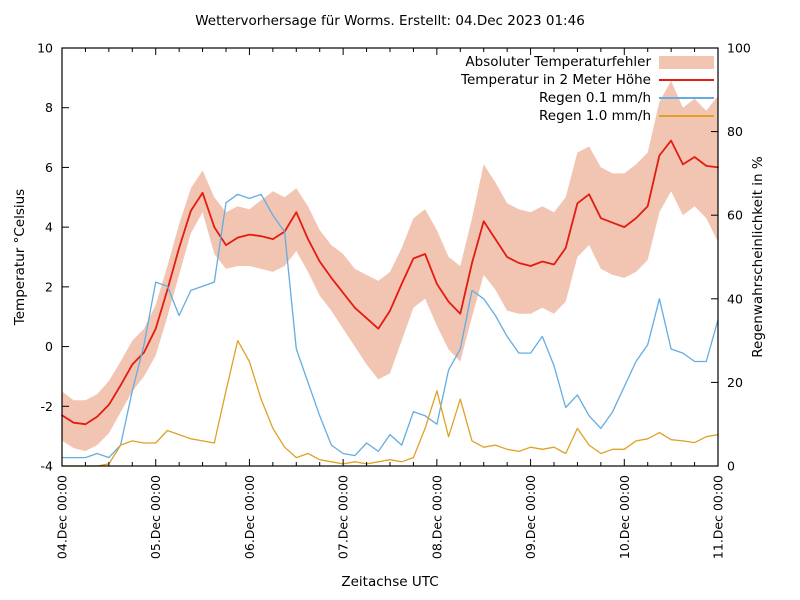 This screenshot has height=600, width=800. Describe the element at coordinates (686, 116) in the screenshot. I see `rain10-line-swatch` at that location.